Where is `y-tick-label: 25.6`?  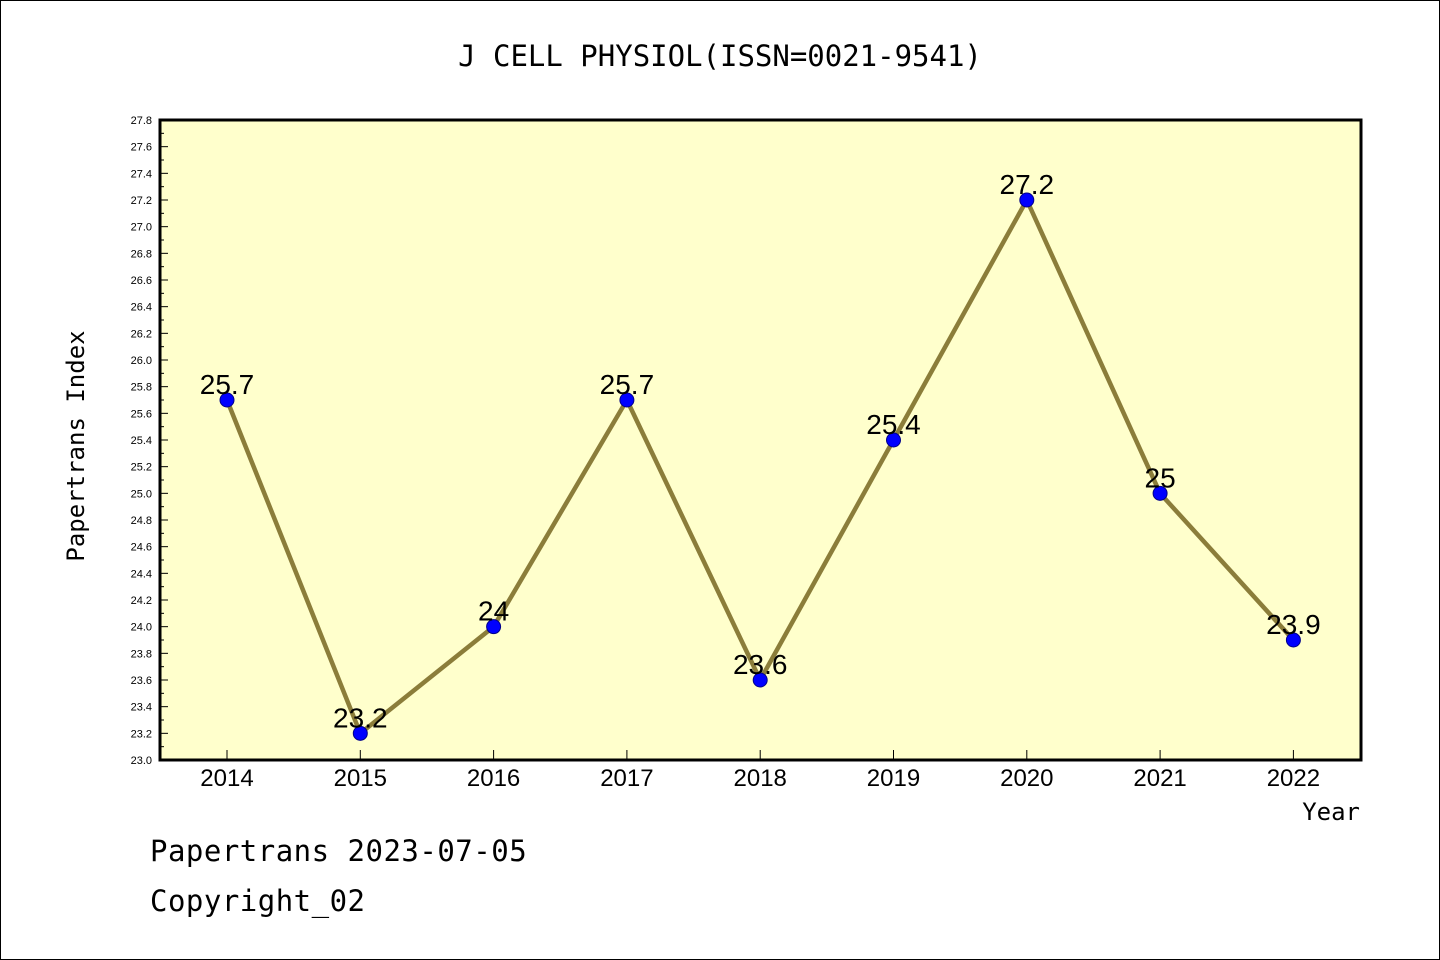
y-tick-label: 25.6 is located at coordinates (141, 414).